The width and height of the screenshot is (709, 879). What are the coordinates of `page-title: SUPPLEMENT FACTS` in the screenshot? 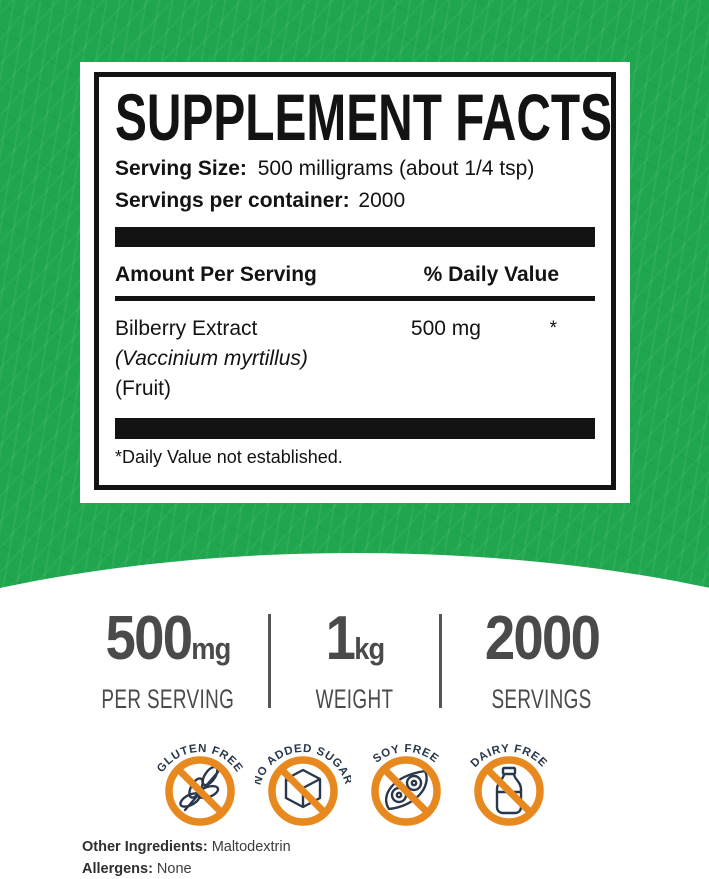 It's located at (363, 118).